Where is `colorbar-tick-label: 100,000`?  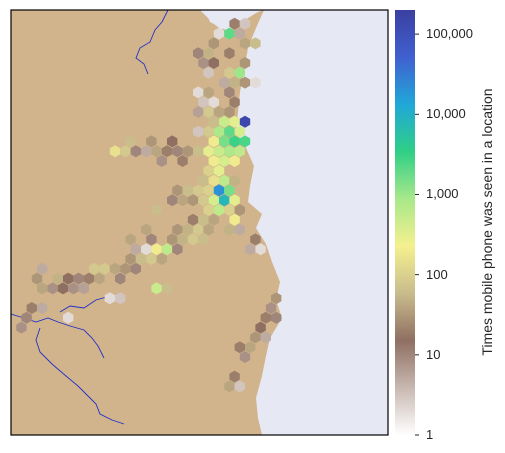
colorbar-tick-label: 100,000 is located at coordinates (449, 34).